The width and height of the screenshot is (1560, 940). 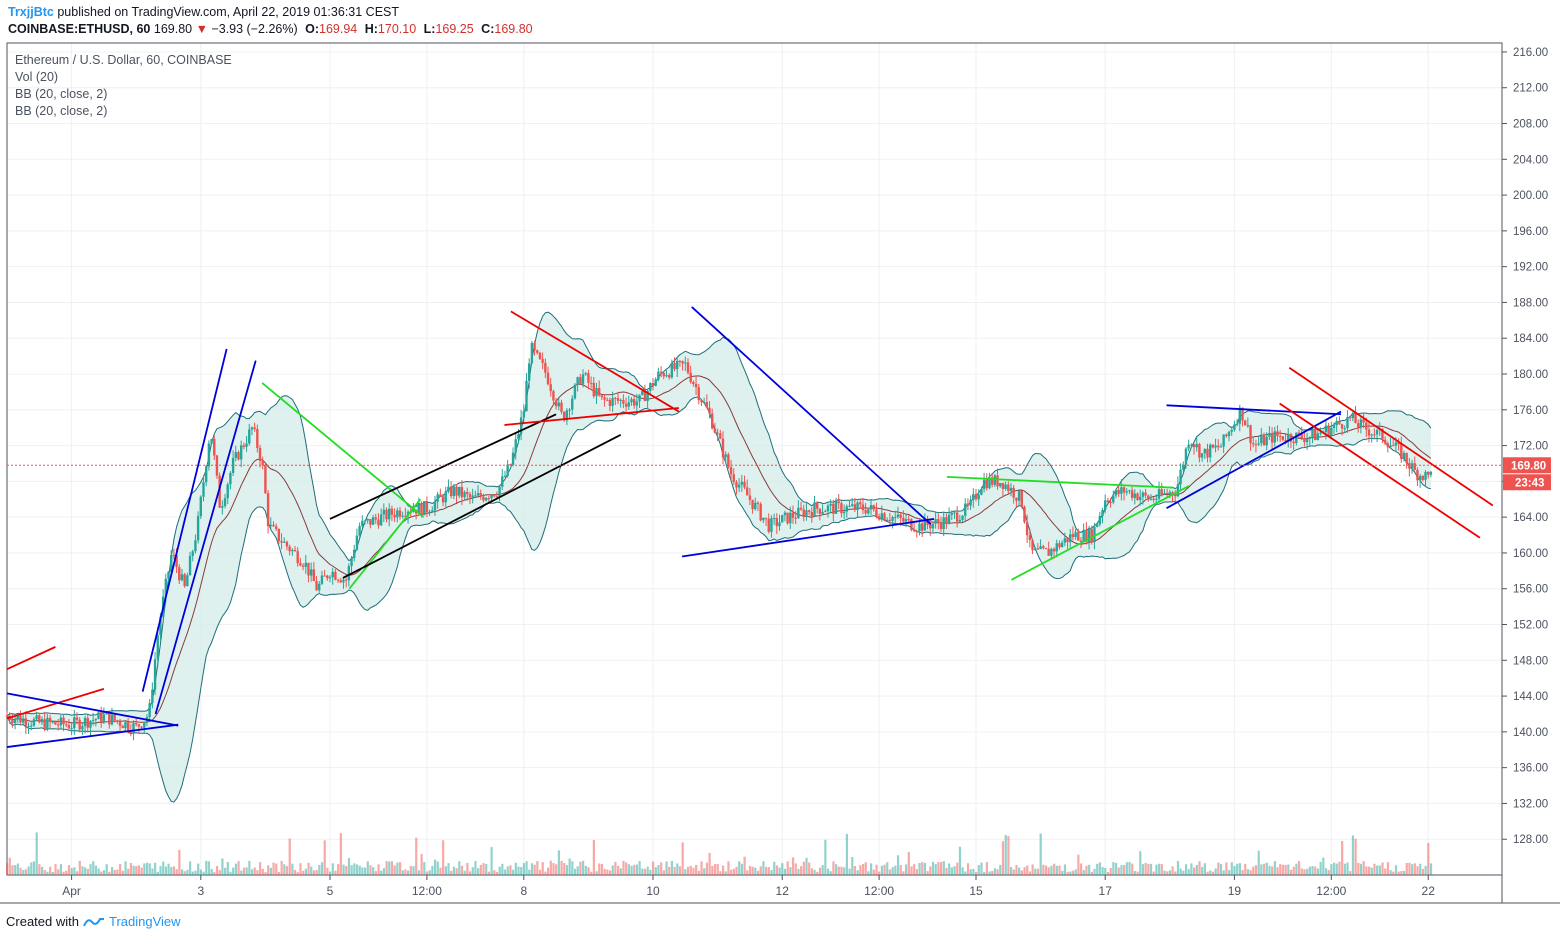 I want to click on legend-bb-2: BB (20, close, 2), so click(x=61, y=111).